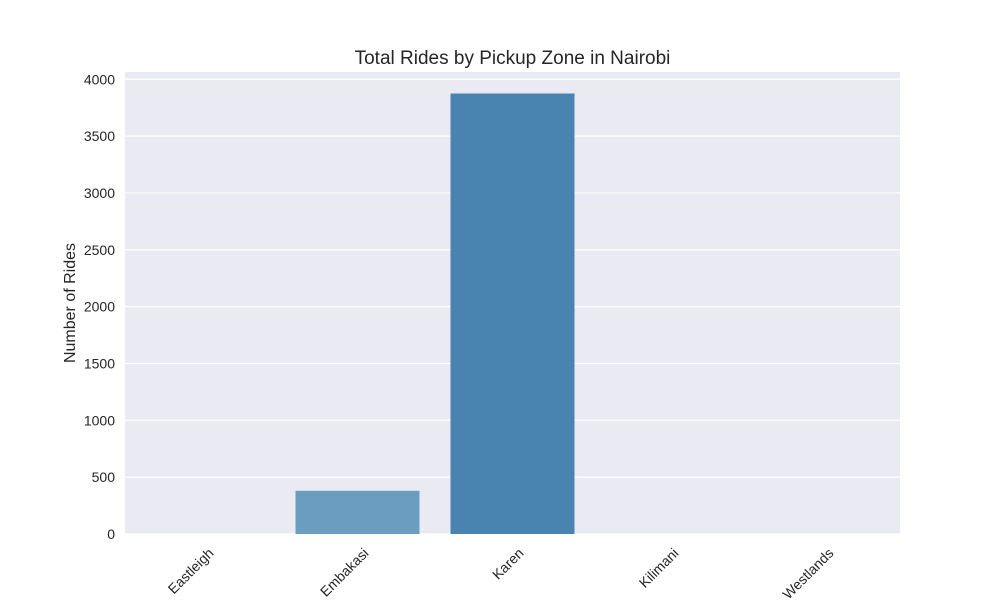  What do you see at coordinates (659, 568) in the screenshot?
I see `x-tick-label: Kilimani` at bounding box center [659, 568].